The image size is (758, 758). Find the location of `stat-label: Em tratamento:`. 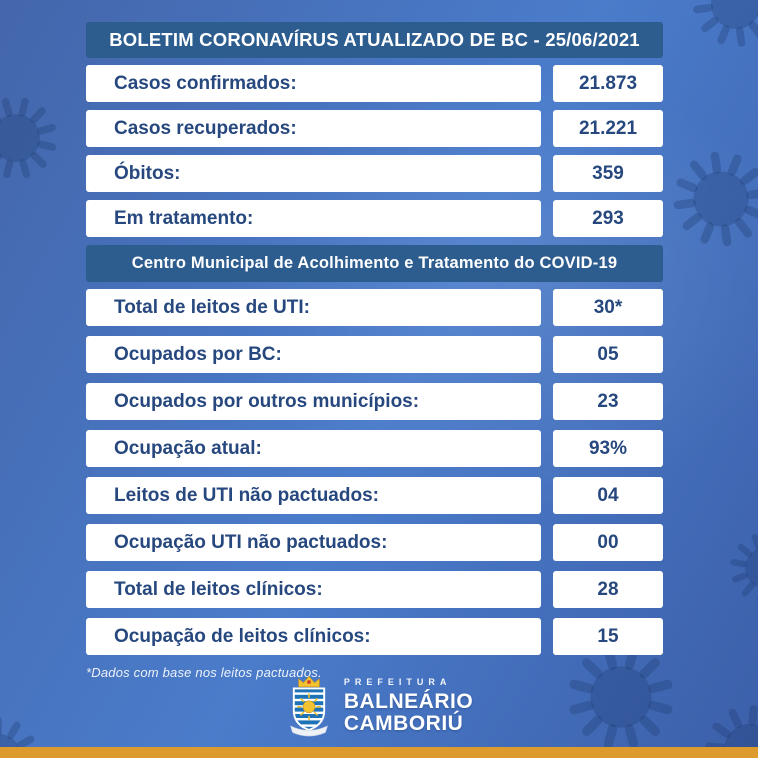

stat-label: Em tratamento: is located at coordinates (313, 218).